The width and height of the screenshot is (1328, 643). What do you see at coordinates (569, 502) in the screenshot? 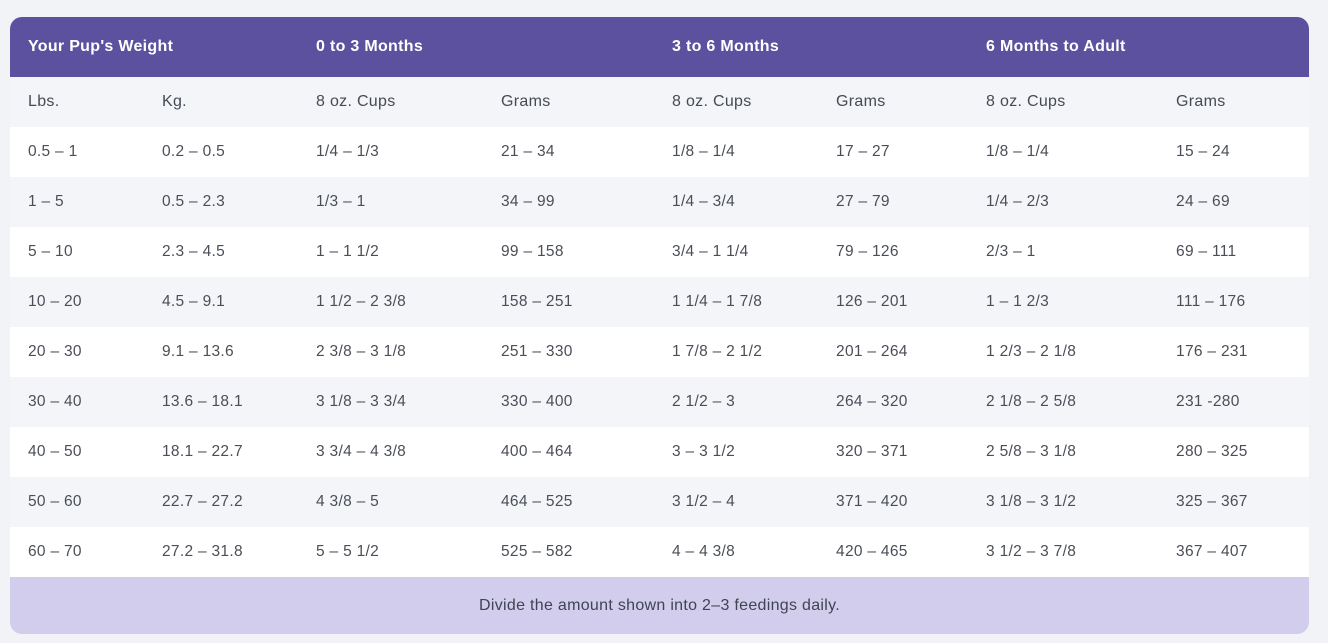
I see `table-cell: 464 – 525` at bounding box center [569, 502].